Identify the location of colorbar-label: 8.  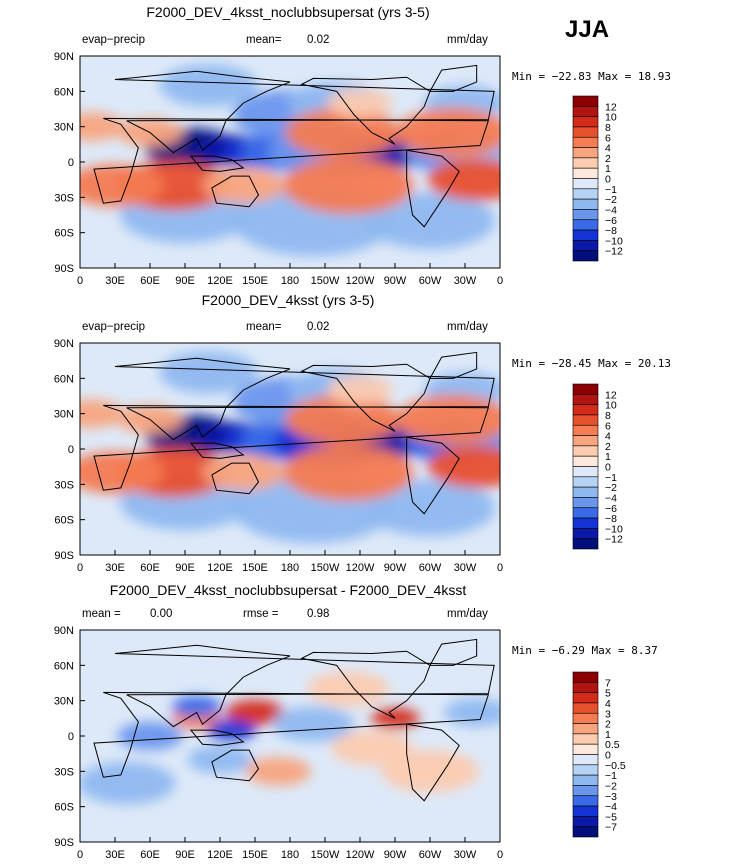
(608, 128).